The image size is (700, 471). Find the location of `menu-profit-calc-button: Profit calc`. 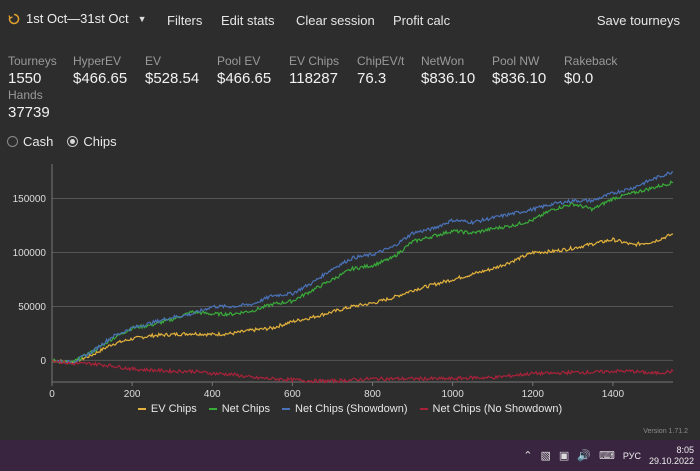

menu-profit-calc-button: Profit calc is located at coordinates (422, 20).